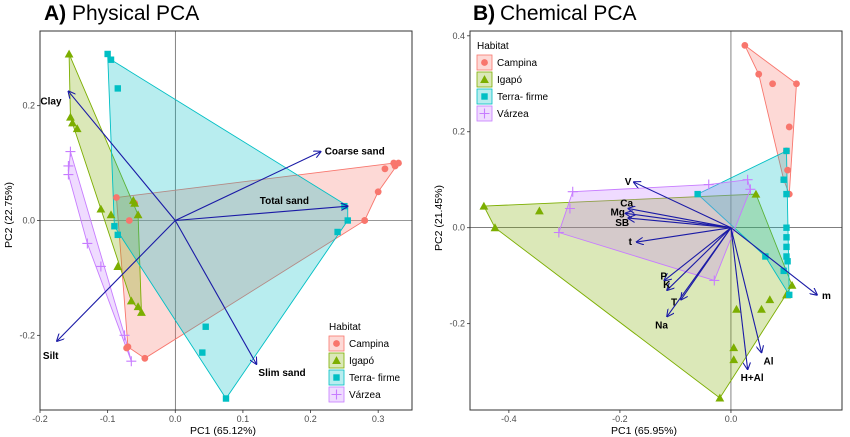 This screenshot has width=850, height=437. I want to click on panel-a-legend: Habitat Campina Igapó Terra- firme Várzea, so click(366, 361).